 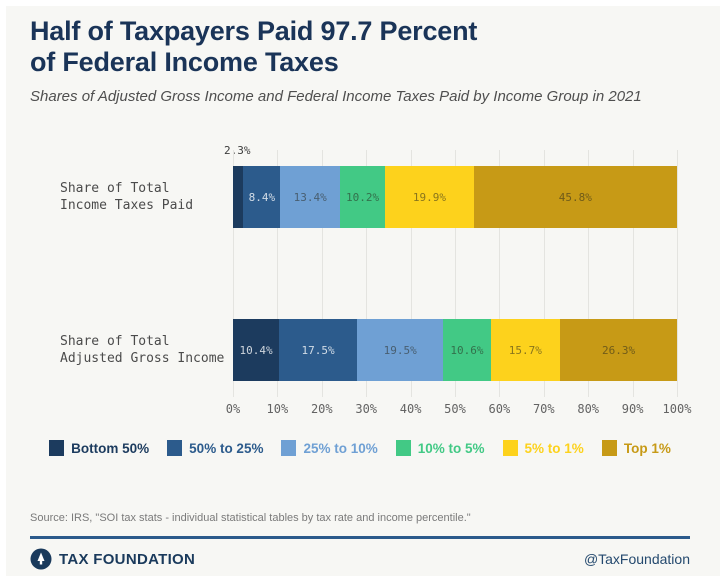 I want to click on segment-value-label: 8.4%, so click(x=262, y=197).